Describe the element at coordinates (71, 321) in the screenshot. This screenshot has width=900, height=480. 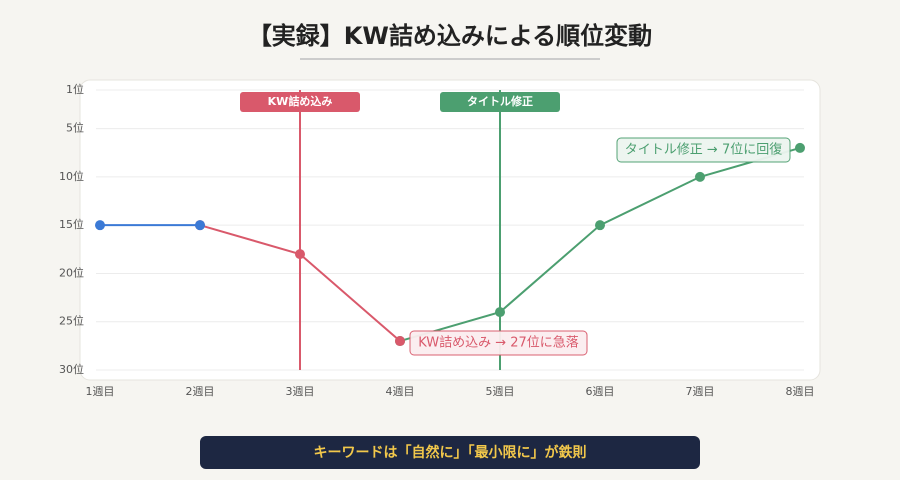
I see `y-tick-label: 25位` at that location.